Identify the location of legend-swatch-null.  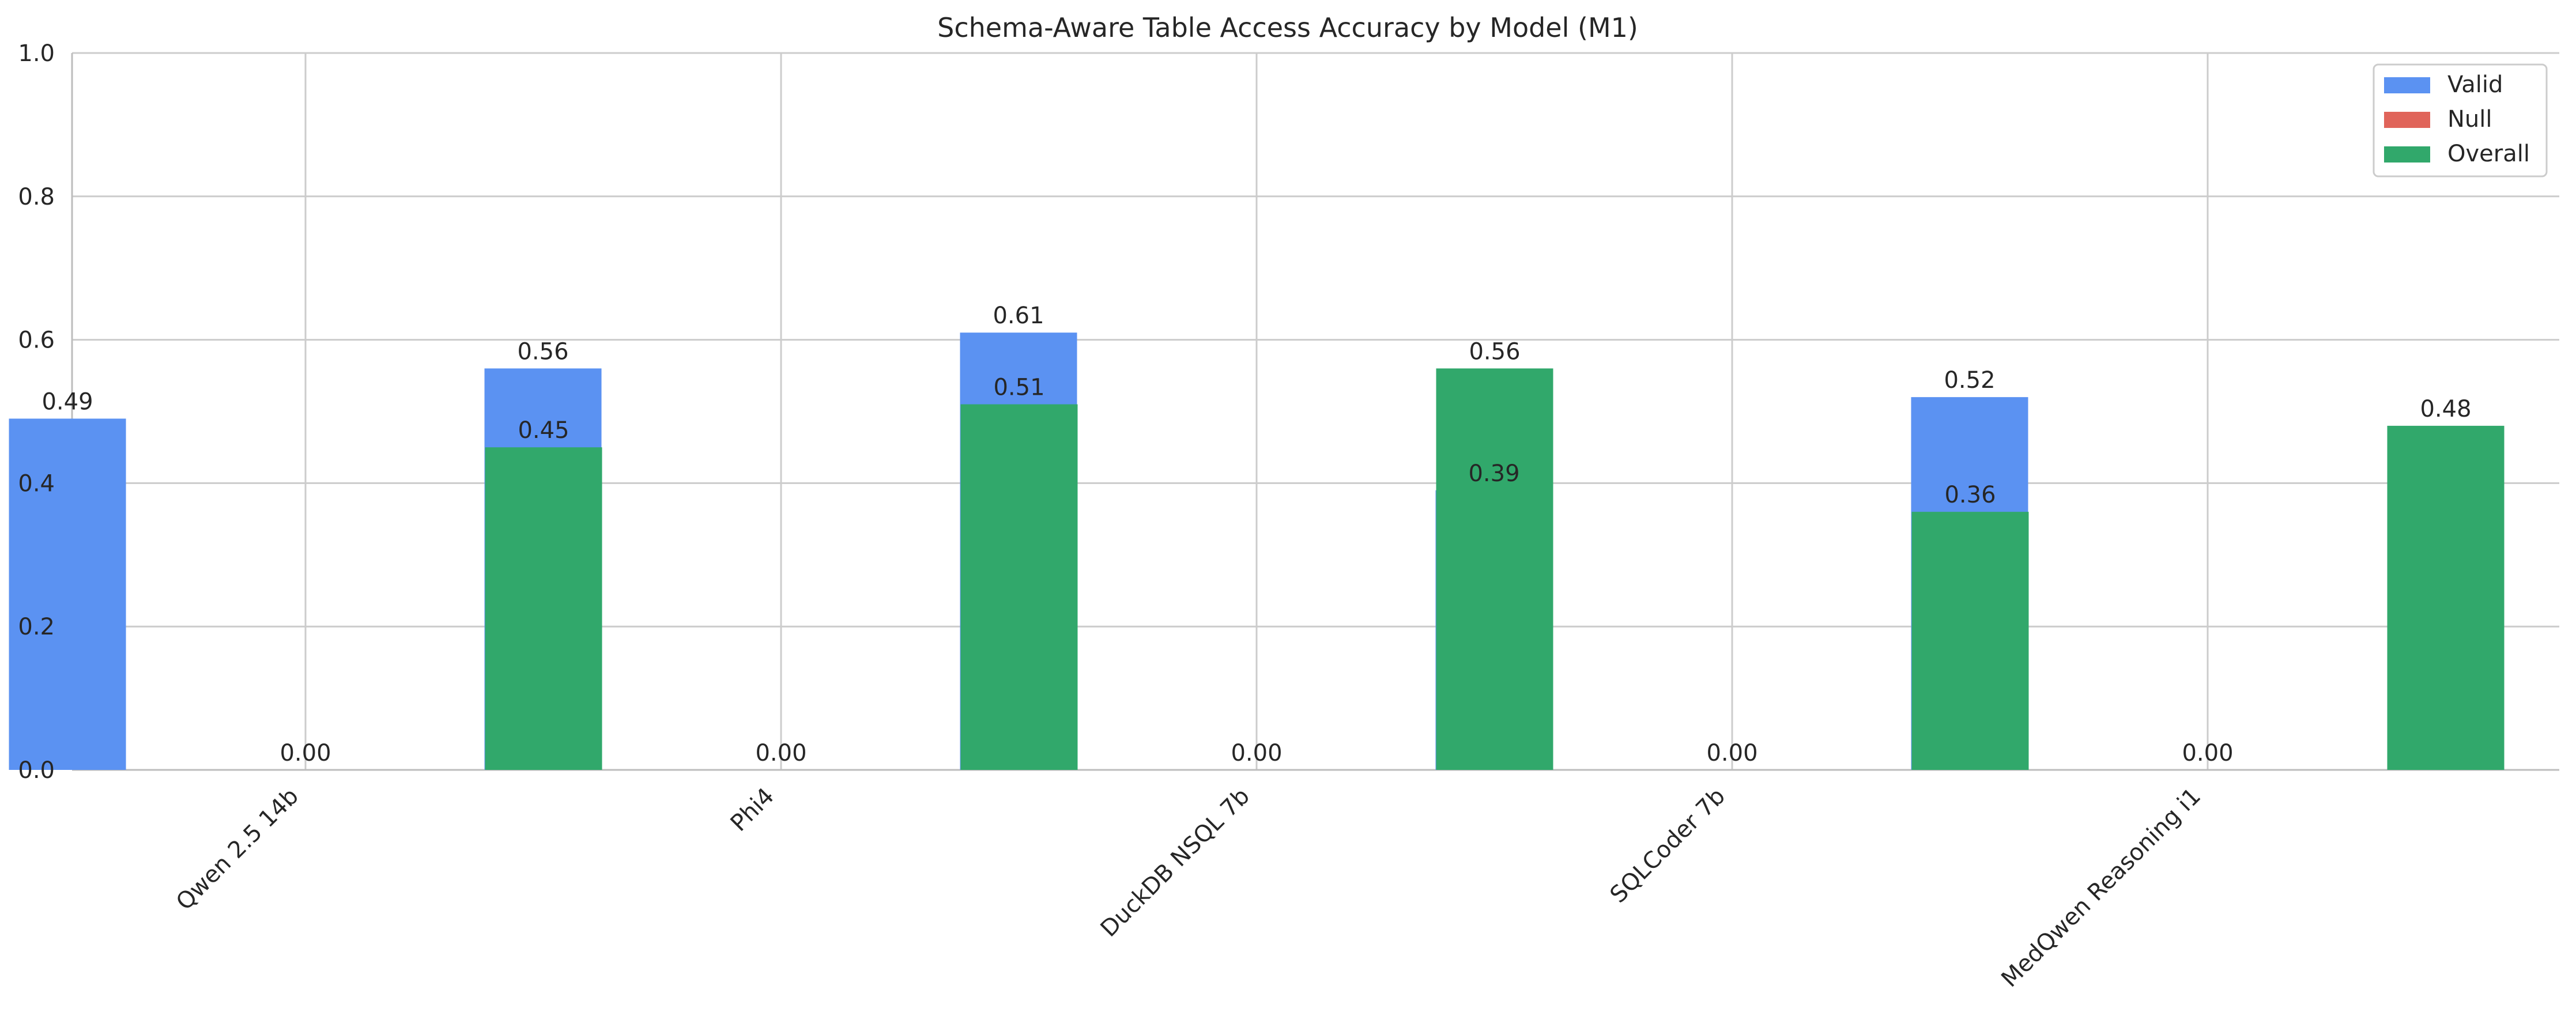
(2407, 120).